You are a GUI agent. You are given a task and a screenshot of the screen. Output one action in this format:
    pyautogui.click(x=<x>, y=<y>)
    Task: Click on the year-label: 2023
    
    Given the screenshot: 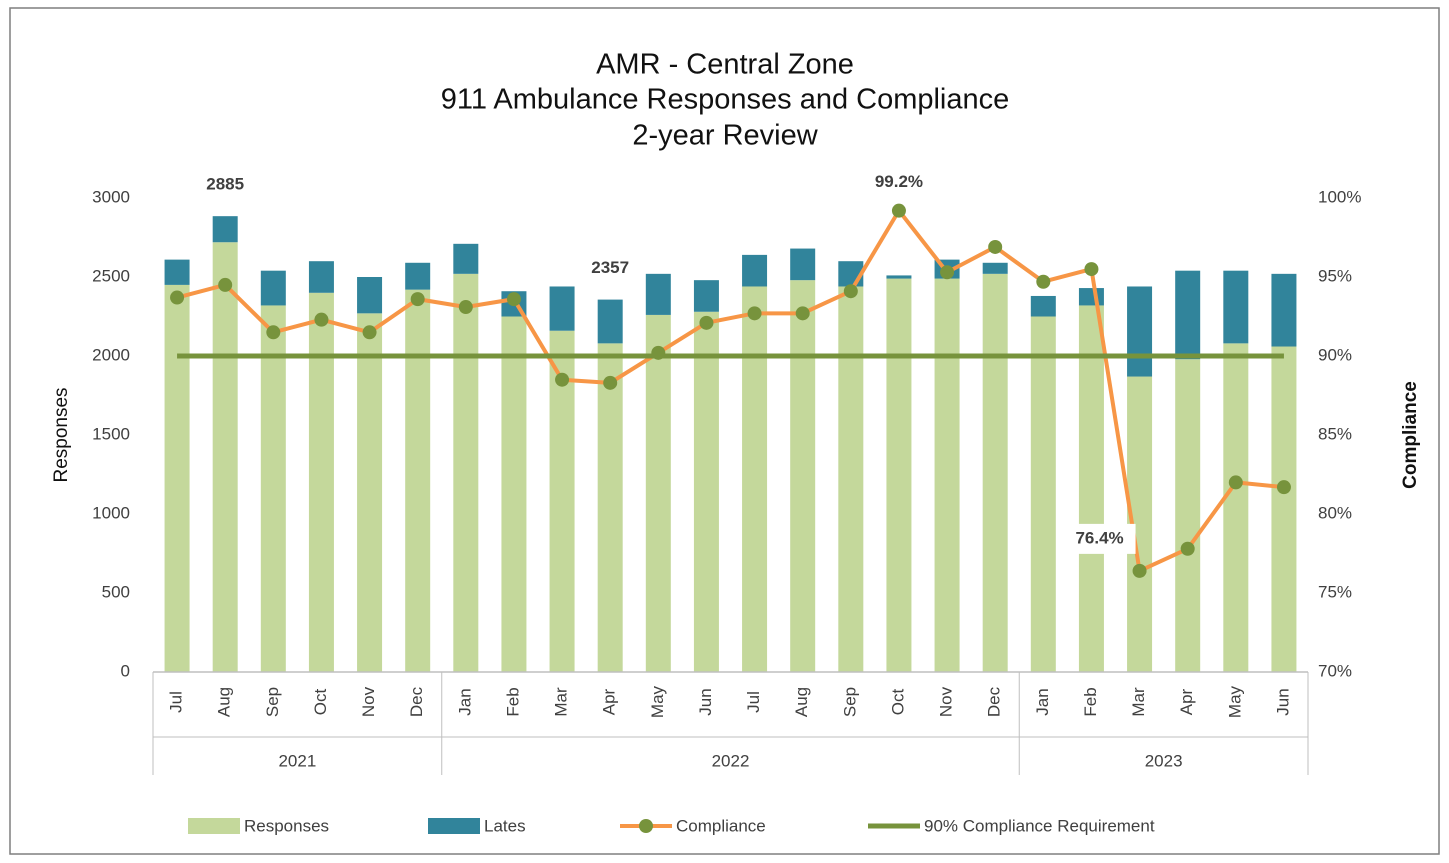 What is the action you would take?
    pyautogui.click(x=1164, y=760)
    